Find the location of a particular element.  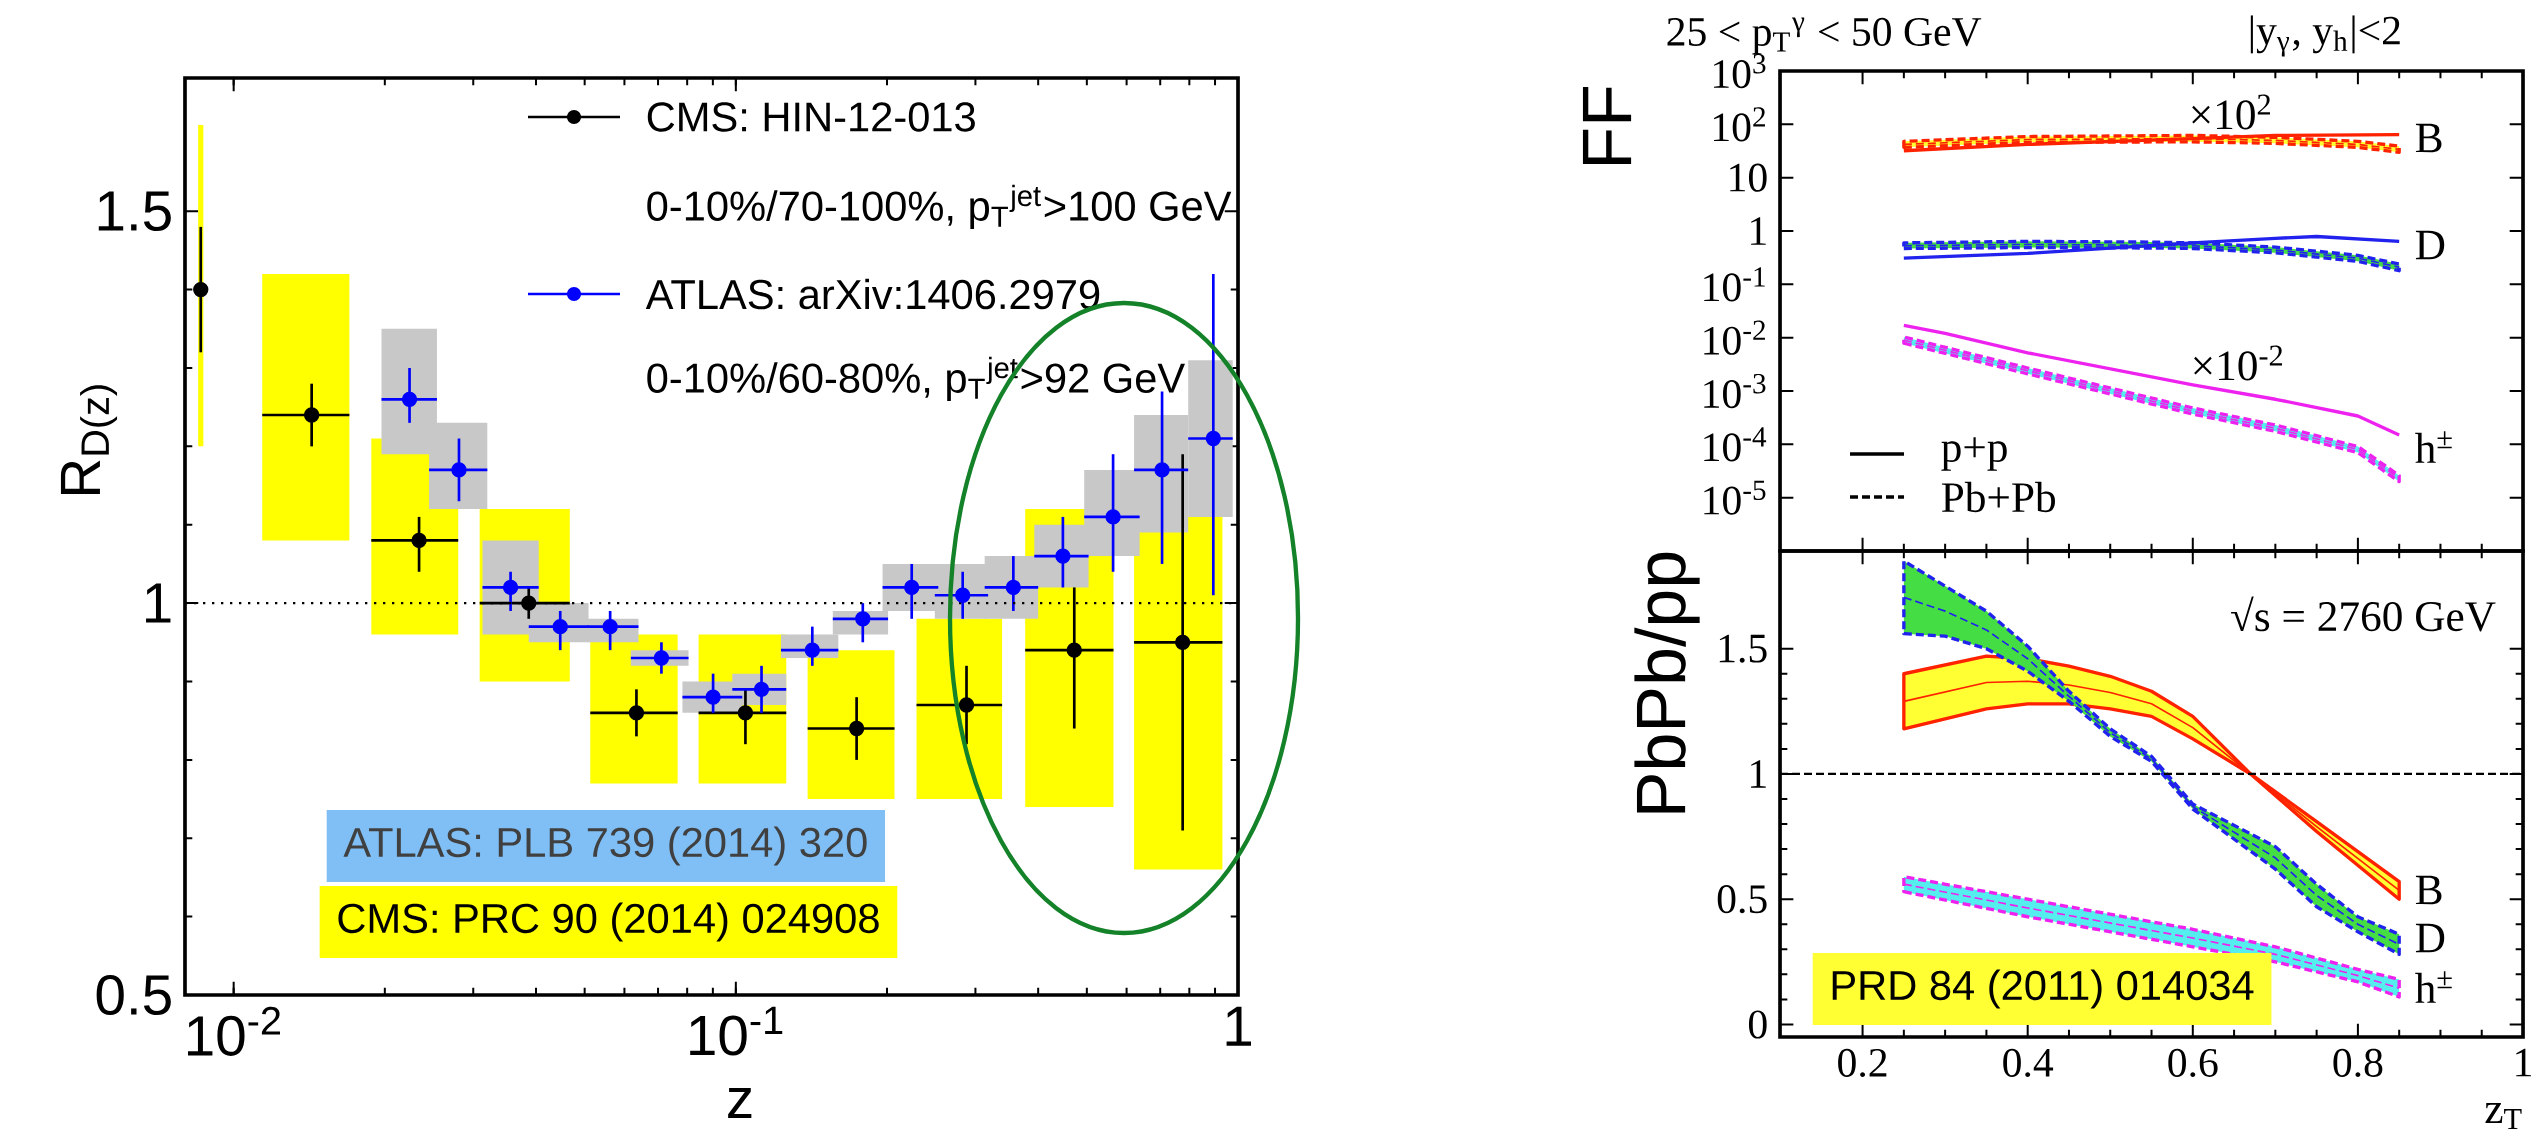

x-tick-label: 10$^{-1}$ is located at coordinates (736, 1031).